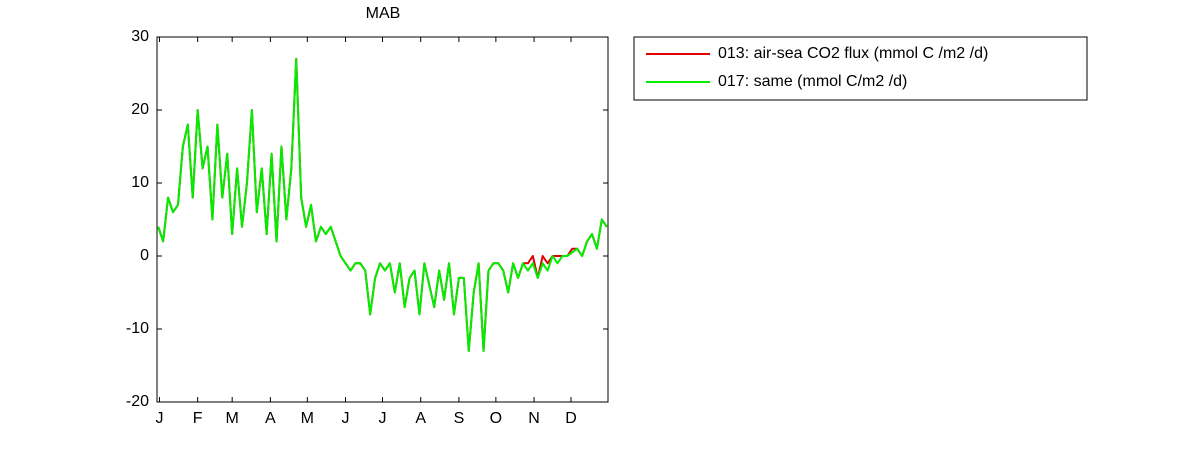 This screenshot has height=450, width=1200. Describe the element at coordinates (383, 13) in the screenshot. I see `chart-title: MAB` at that location.